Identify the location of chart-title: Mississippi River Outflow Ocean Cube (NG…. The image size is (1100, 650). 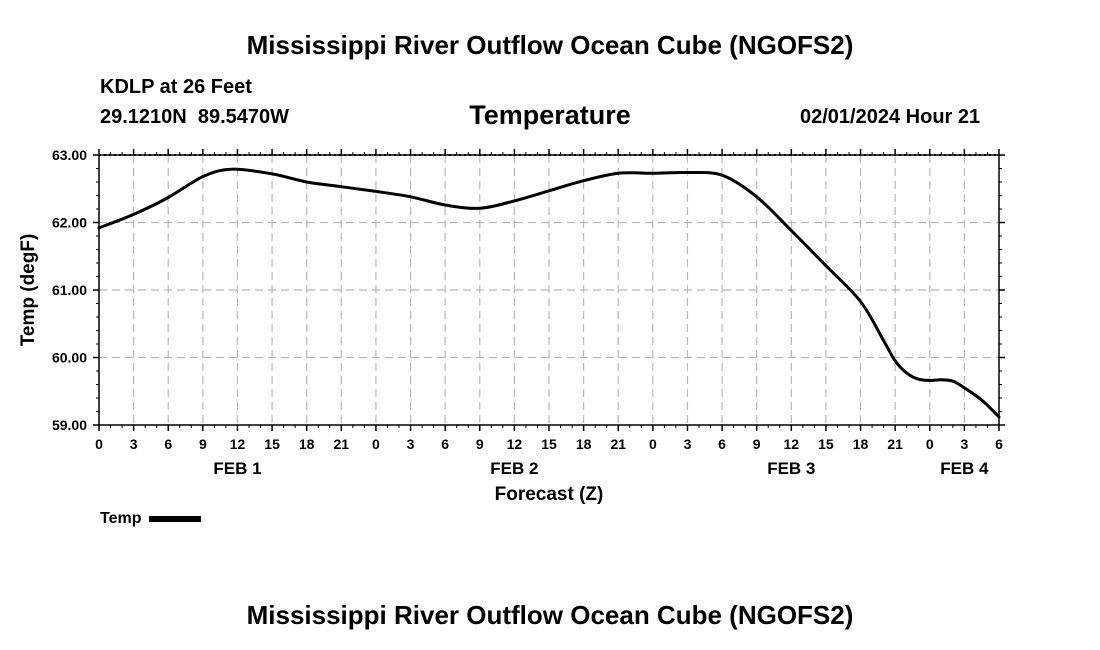
(550, 45).